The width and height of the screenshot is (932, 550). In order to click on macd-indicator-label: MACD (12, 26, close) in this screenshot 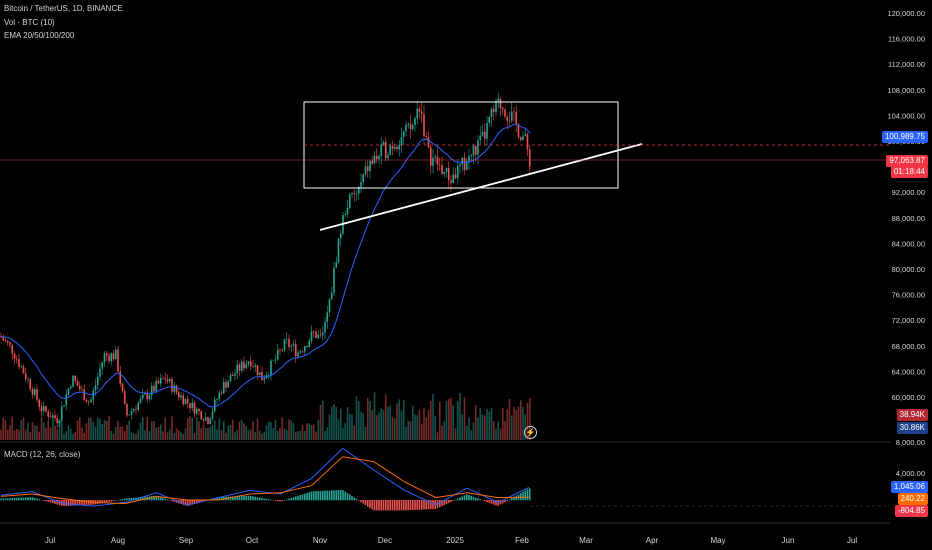, I will do `click(42, 454)`.